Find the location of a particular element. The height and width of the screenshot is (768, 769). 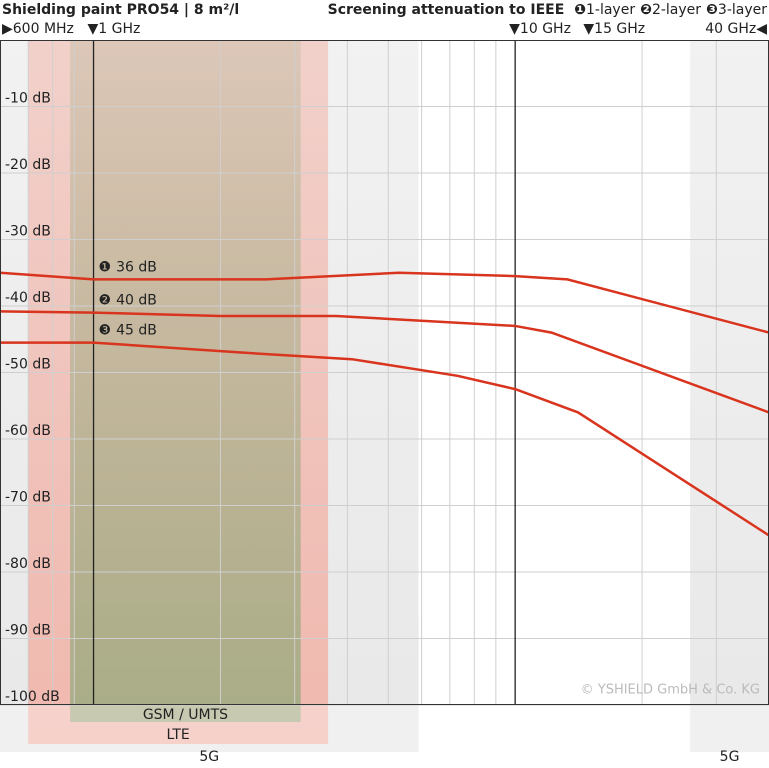

x-tick-label: ▼10 GHz is located at coordinates (540, 29).